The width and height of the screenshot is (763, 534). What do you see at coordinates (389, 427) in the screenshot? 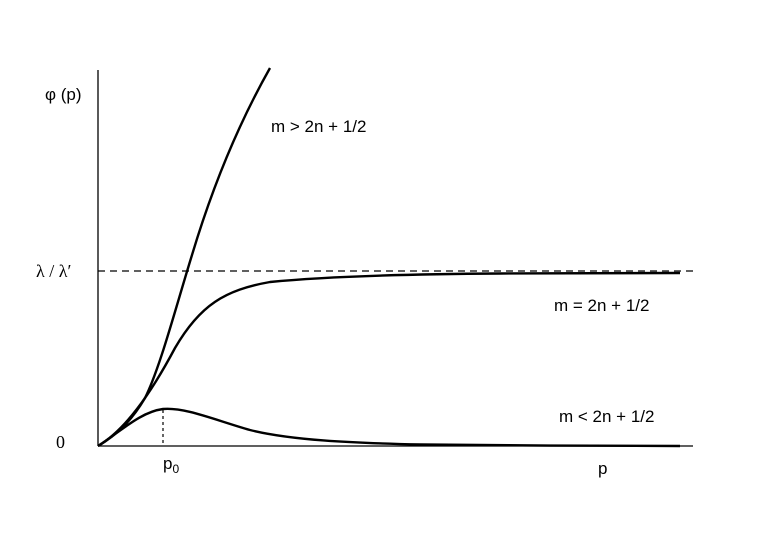
I see `curve-m-less` at bounding box center [389, 427].